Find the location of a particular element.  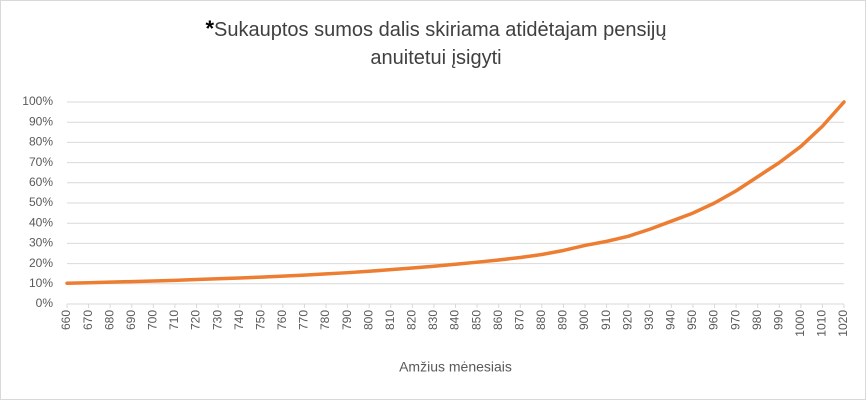

x-tick-label: 960 is located at coordinates (714, 320).